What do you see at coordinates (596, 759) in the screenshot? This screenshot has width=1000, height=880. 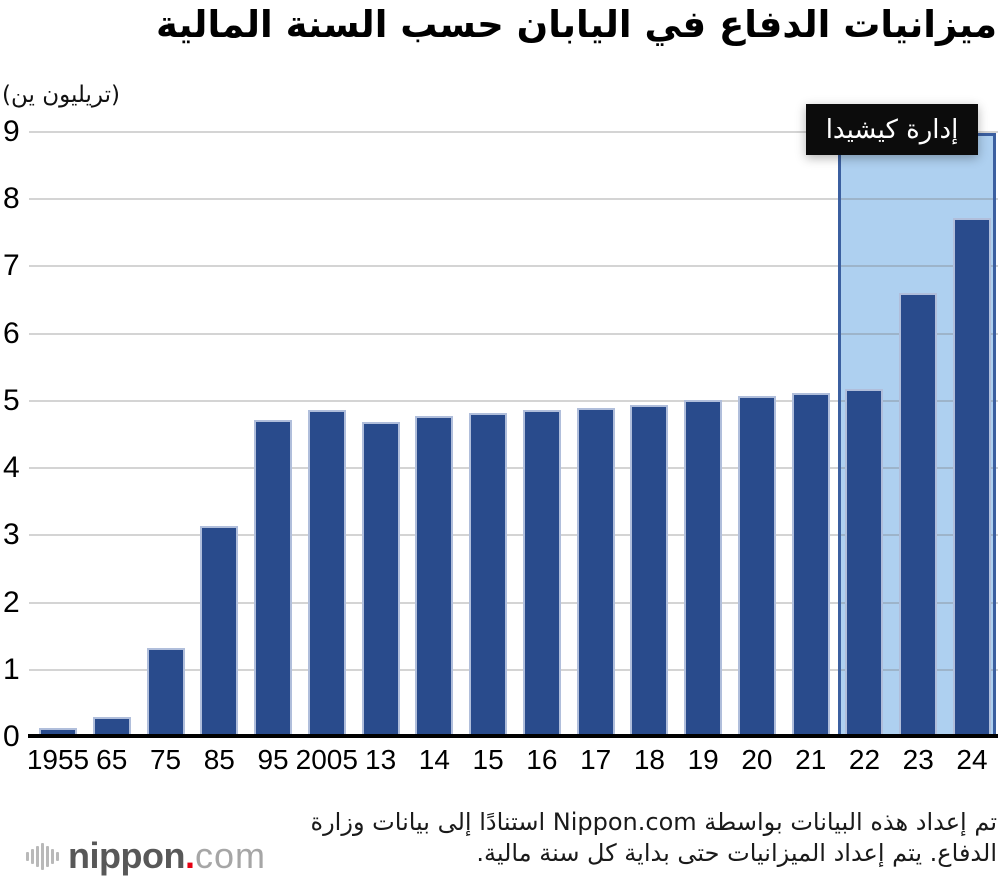 I see `x-axis-tick-label: 17` at bounding box center [596, 759].